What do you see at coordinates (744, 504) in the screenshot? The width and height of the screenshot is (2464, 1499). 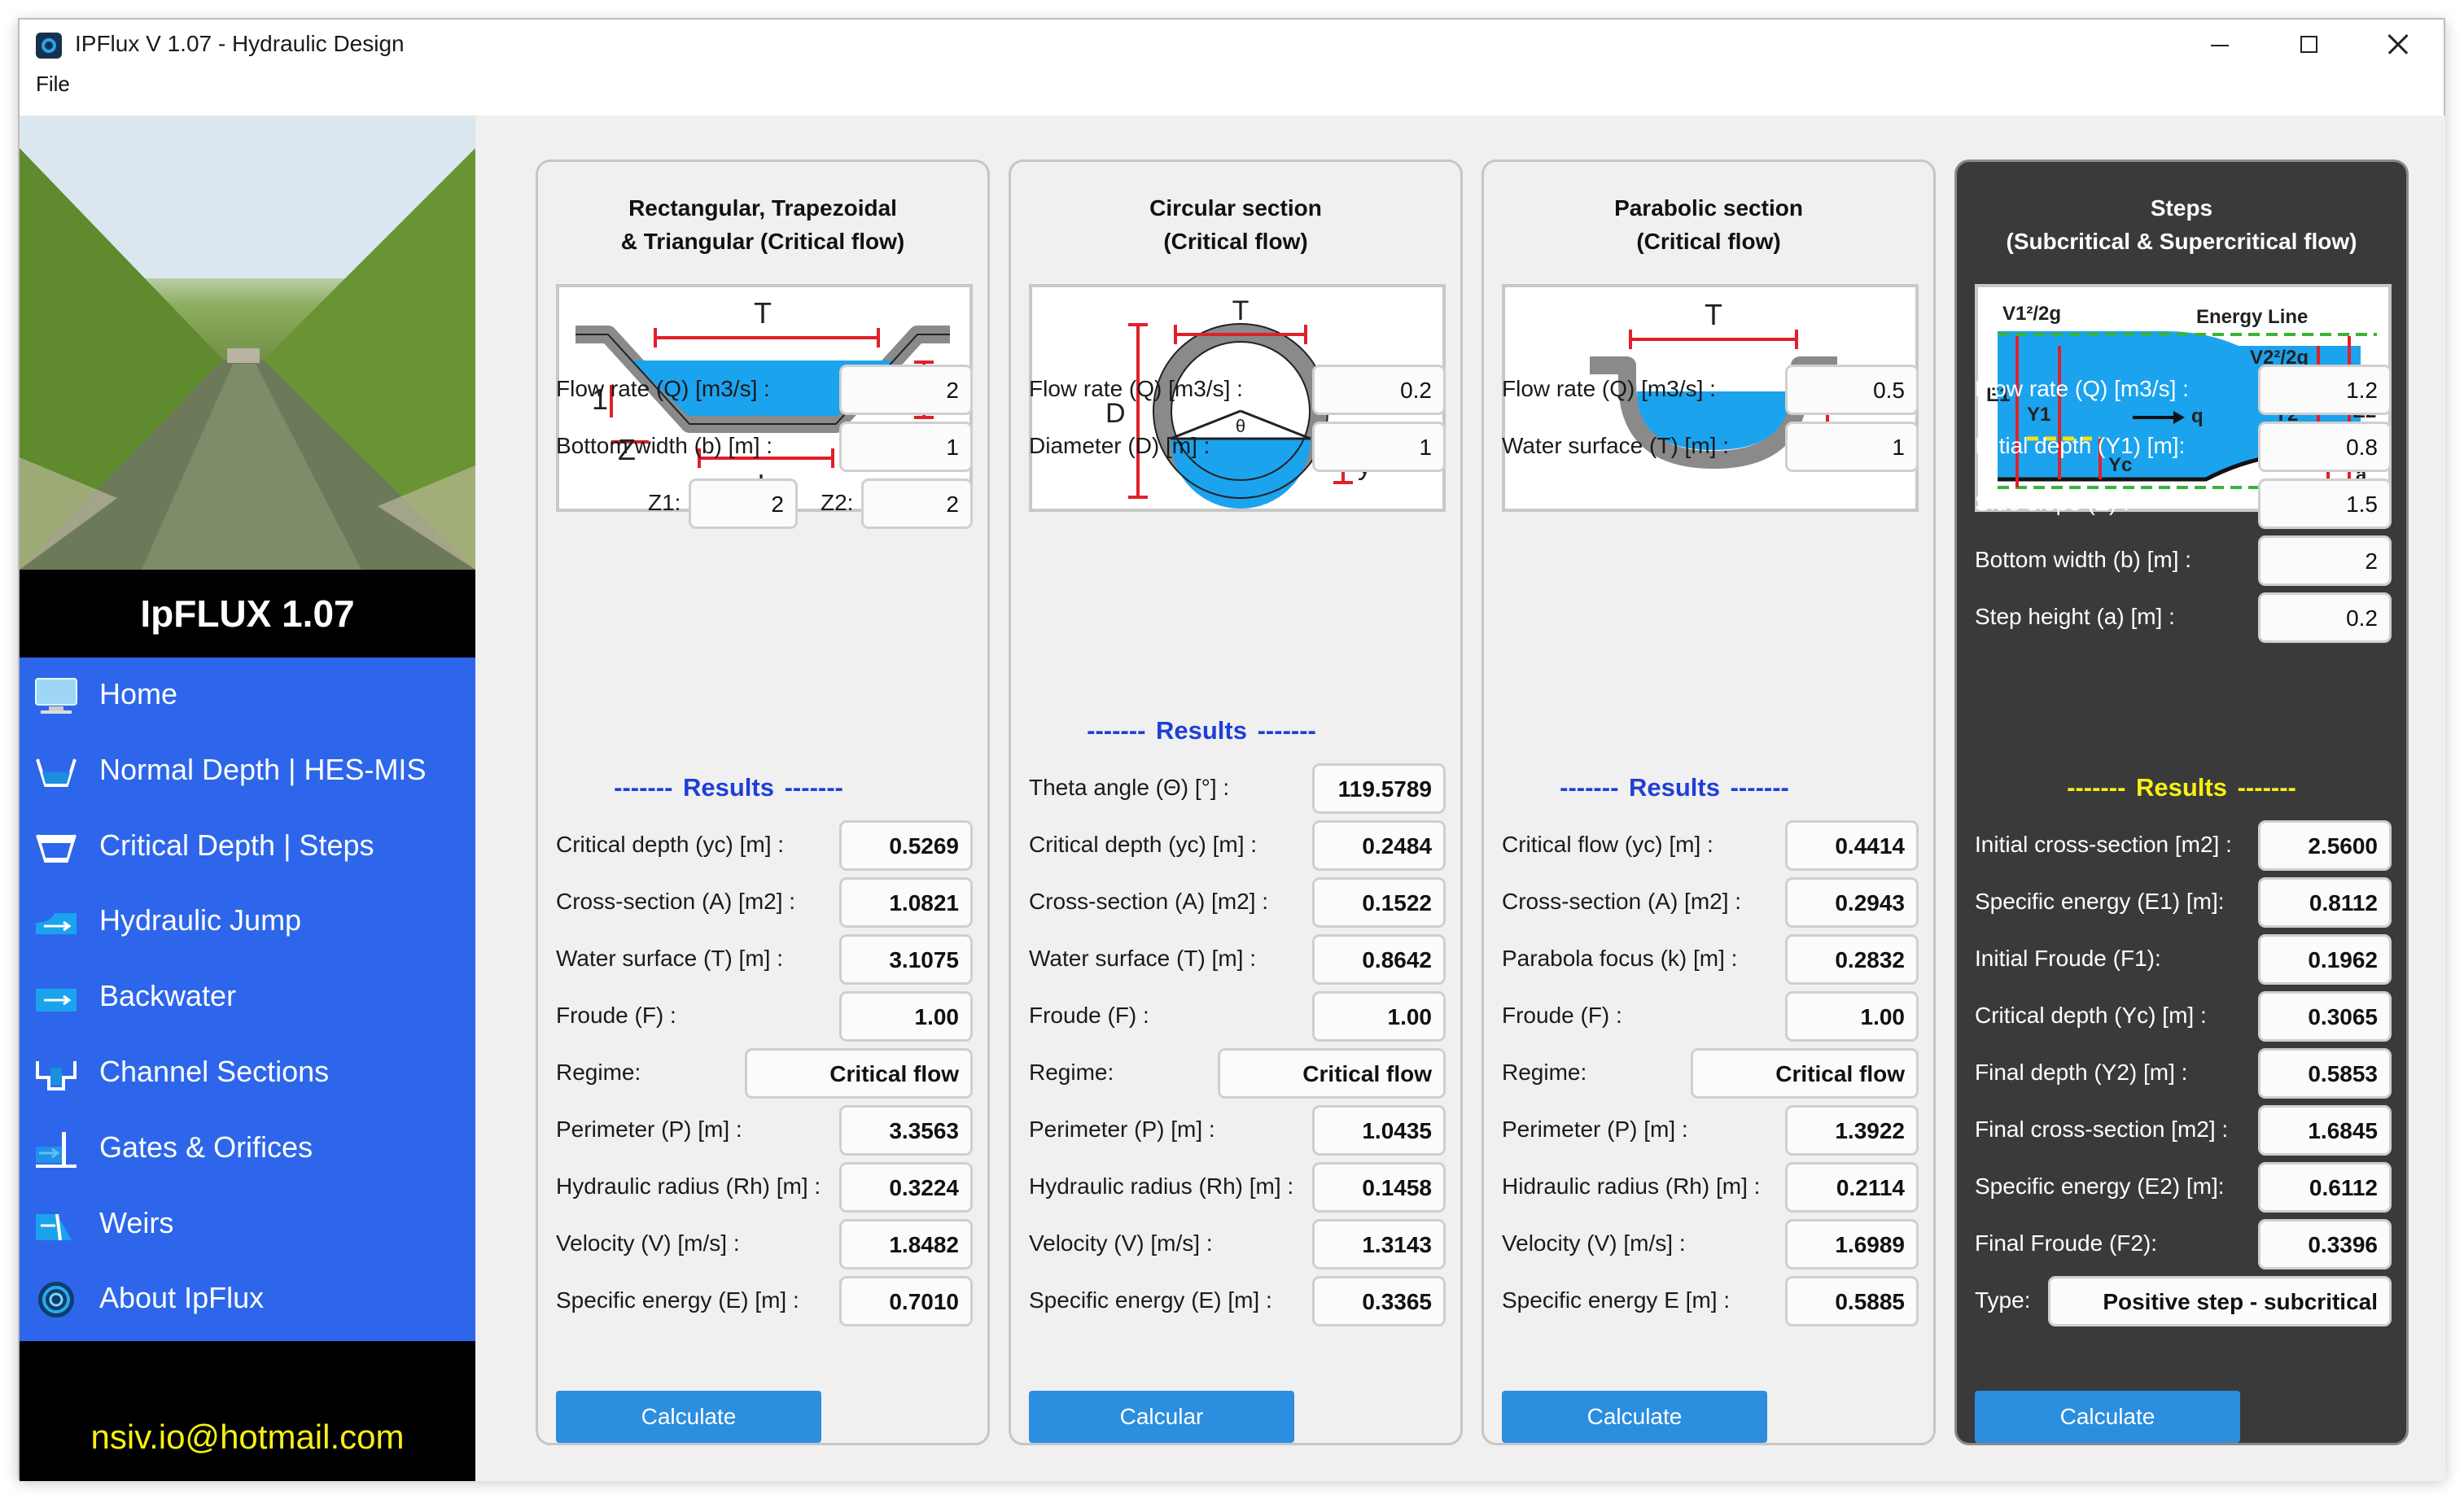 I see `z1-field: 2` at bounding box center [744, 504].